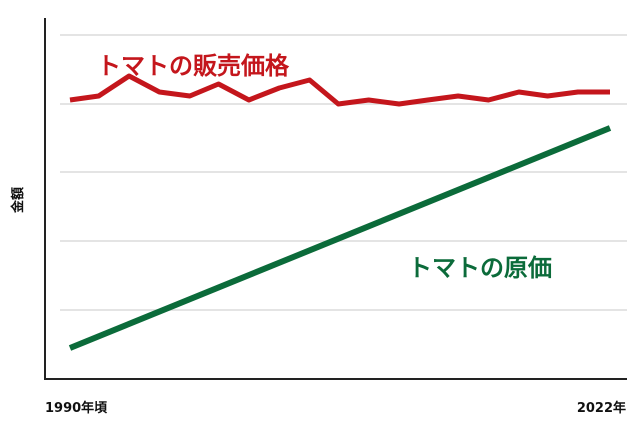 This screenshot has width=640, height=427. I want to click on y-axis-label: 金額, so click(18, 200).